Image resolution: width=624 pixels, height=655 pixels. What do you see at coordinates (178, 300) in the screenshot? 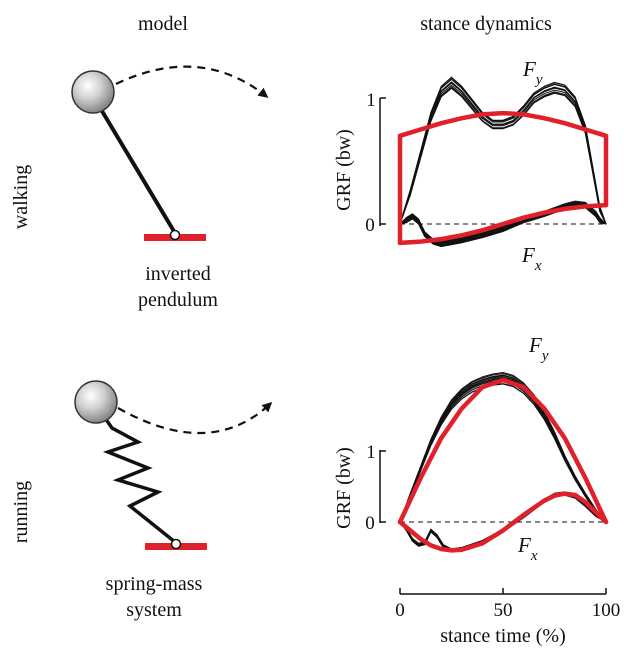
I see `inverted-pendulum-label-line2: pendulum` at bounding box center [178, 300].